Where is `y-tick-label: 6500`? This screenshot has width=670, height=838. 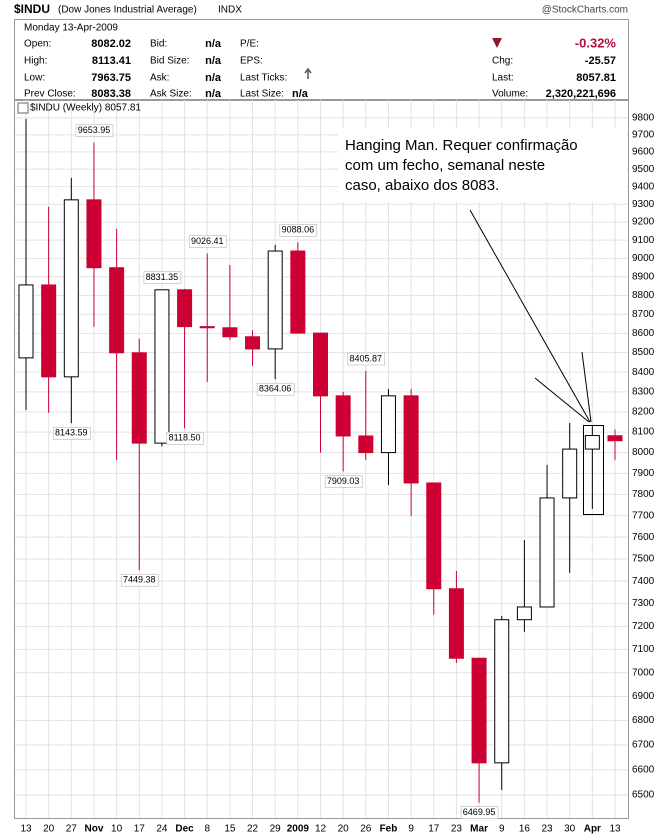 y-tick-label: 6500 is located at coordinates (643, 795).